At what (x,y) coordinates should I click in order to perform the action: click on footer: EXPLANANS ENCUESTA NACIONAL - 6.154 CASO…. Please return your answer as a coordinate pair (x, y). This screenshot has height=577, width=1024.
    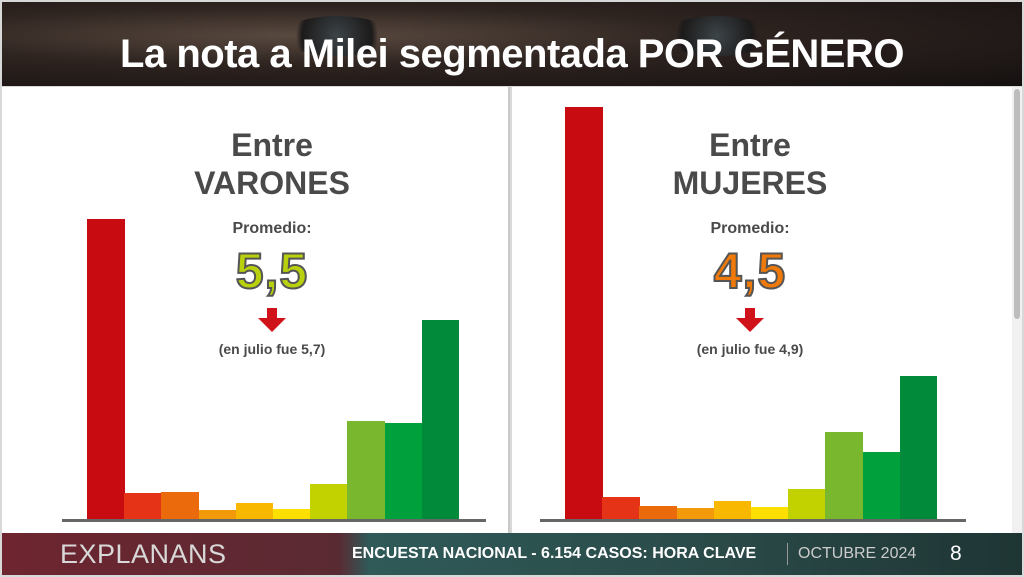
    Looking at the image, I should click on (512, 554).